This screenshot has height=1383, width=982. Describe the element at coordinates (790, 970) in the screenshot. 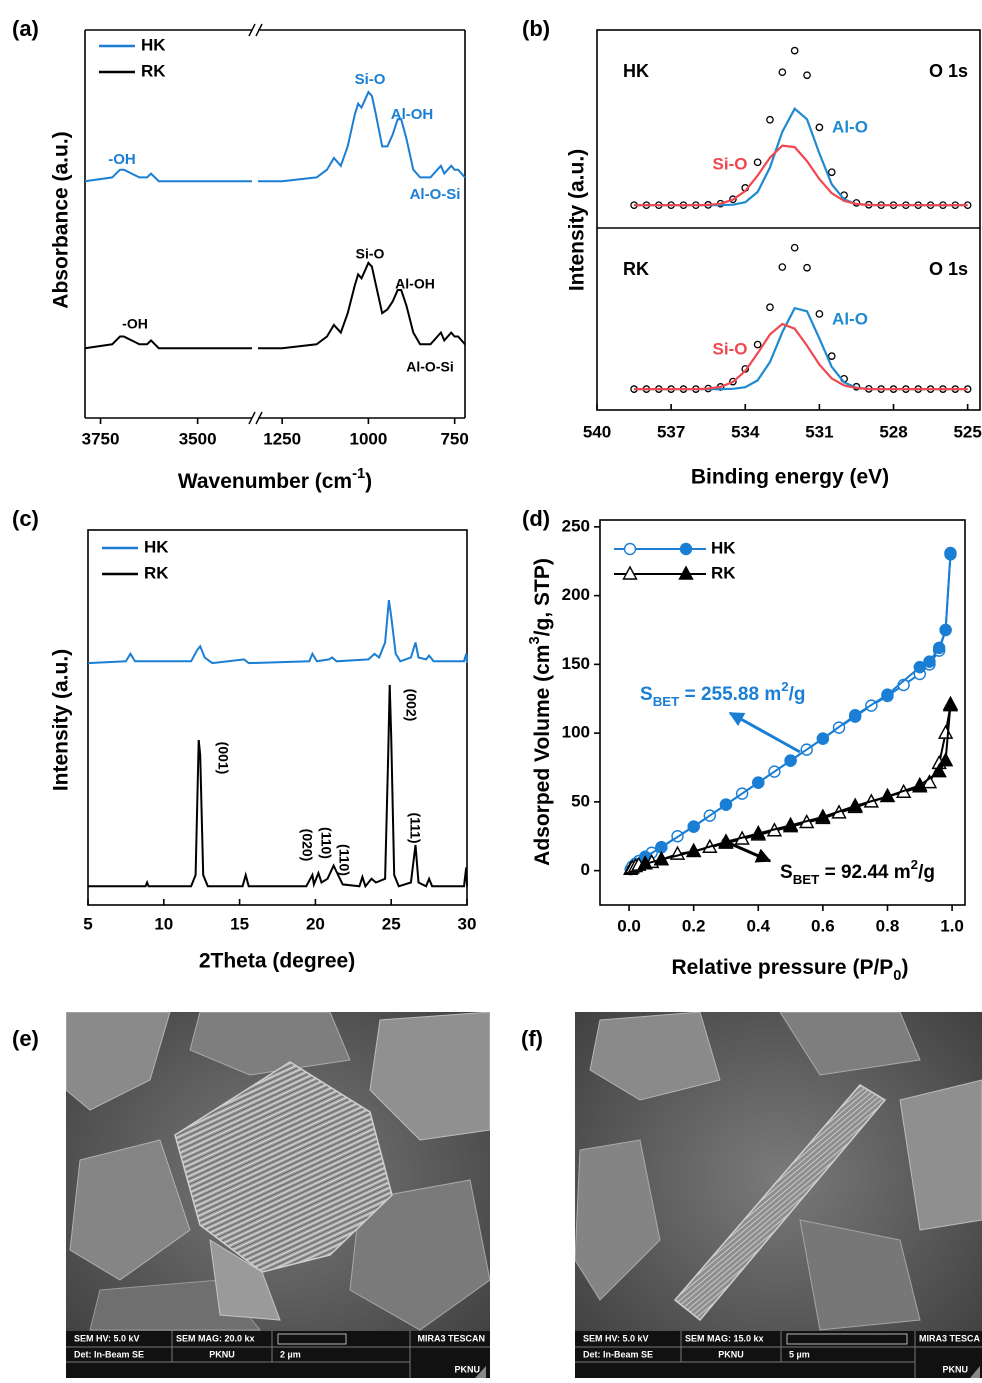

I see `x-axis-label: Relative pressure (P/P0)` at that location.